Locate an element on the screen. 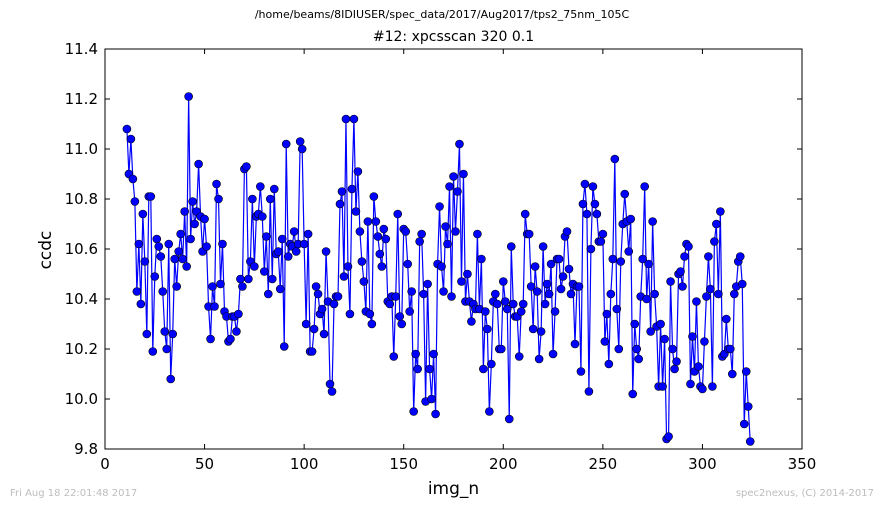  x-tick-label: 0 is located at coordinates (105, 464).